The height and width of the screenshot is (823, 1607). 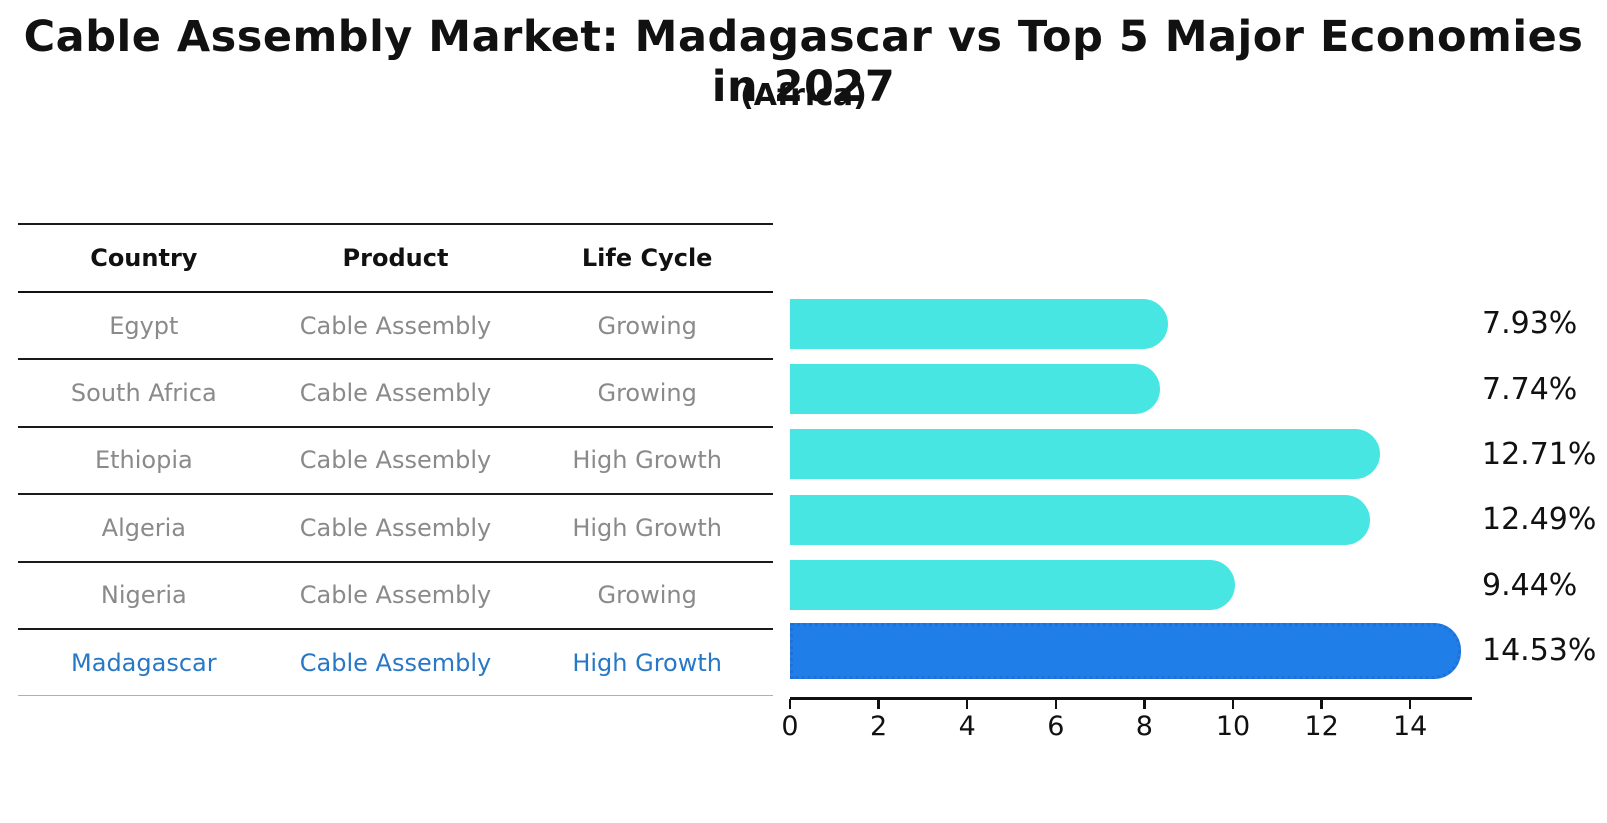 I want to click on bar-ethiopia, so click(x=1085, y=454).